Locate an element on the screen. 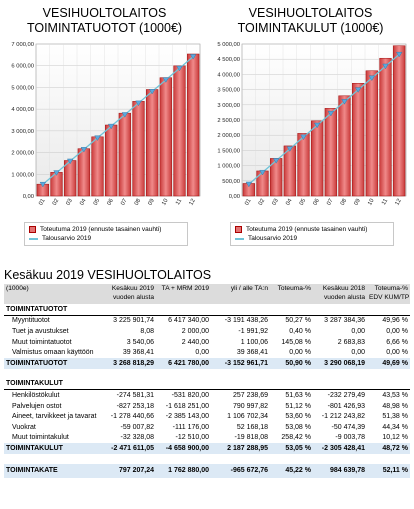  x-tick-label: 10 is located at coordinates (371, 202).